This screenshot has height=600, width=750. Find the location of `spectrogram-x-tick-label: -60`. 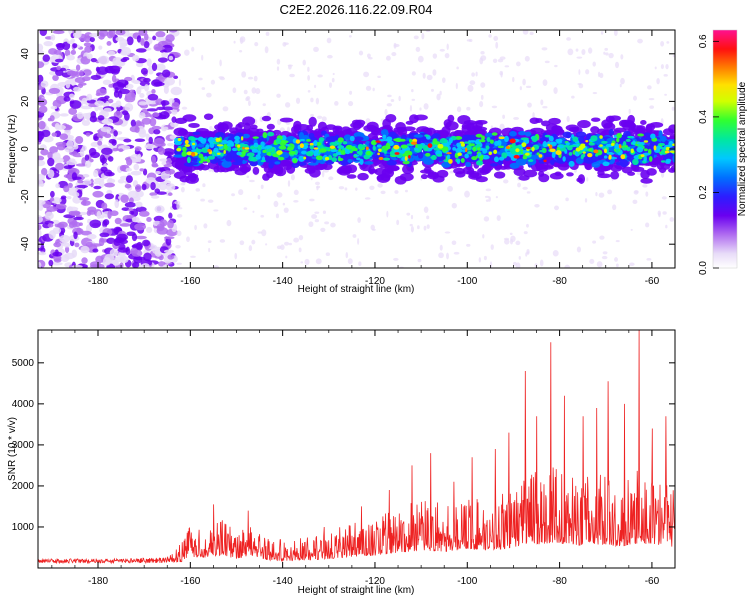

spectrogram-x-tick-label: -60 is located at coordinates (652, 281).